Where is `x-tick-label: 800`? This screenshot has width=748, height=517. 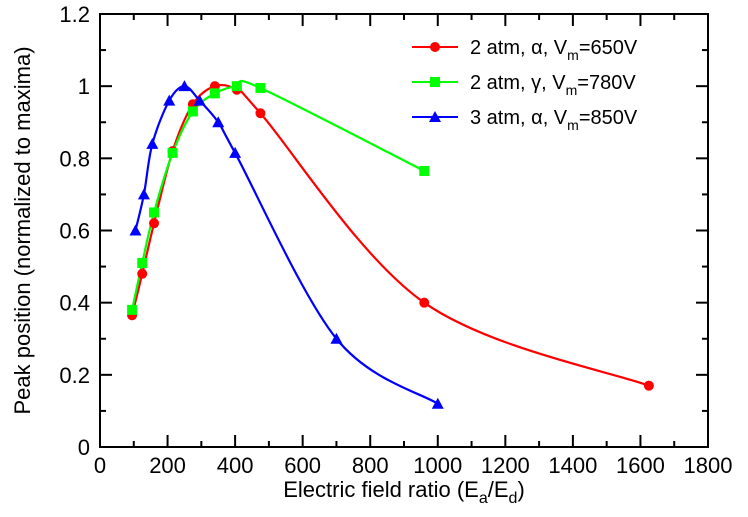
x-tick-label: 800 is located at coordinates (370, 465).